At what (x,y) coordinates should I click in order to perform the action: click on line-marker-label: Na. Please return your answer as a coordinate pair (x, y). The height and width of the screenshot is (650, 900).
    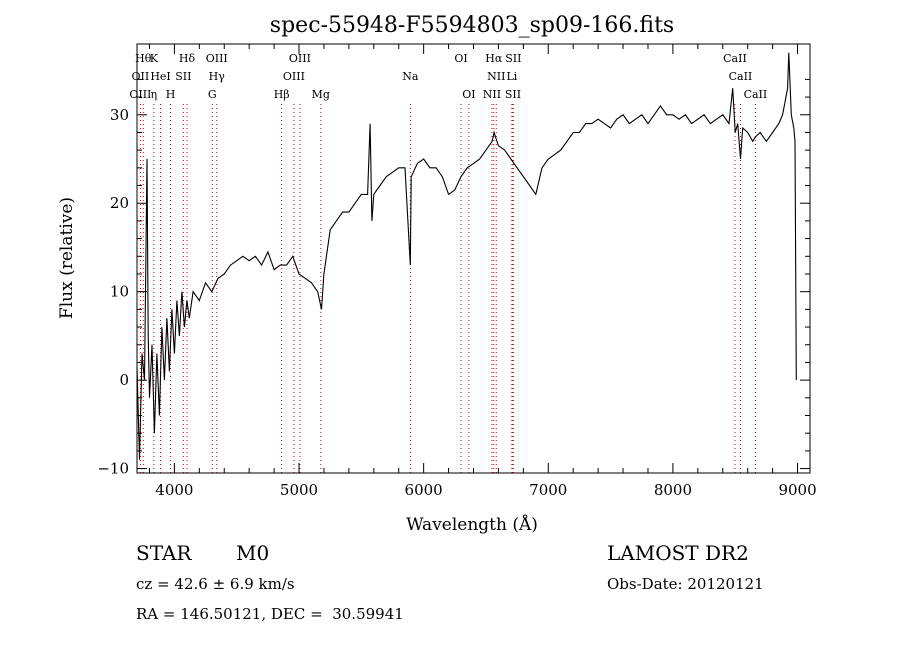
    Looking at the image, I should click on (410, 76).